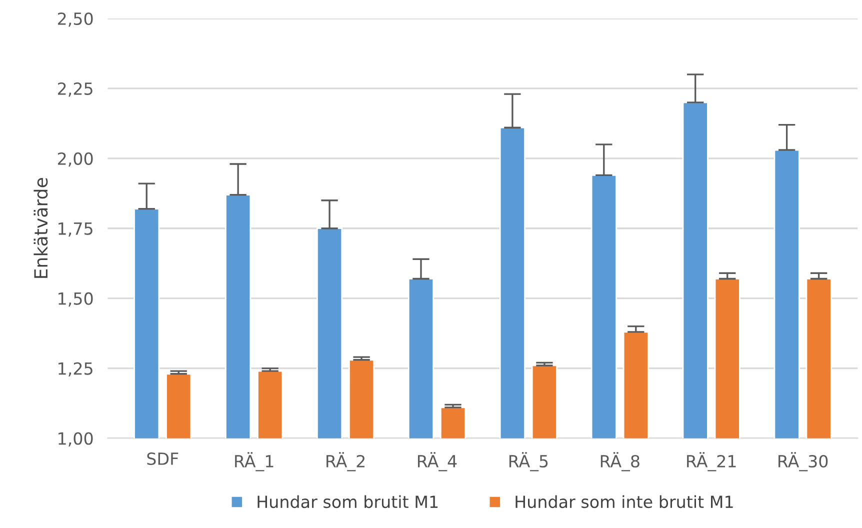 This screenshot has width=862, height=528. Describe the element at coordinates (437, 462) in the screenshot. I see `x-tick-label: RÄ_4` at that location.